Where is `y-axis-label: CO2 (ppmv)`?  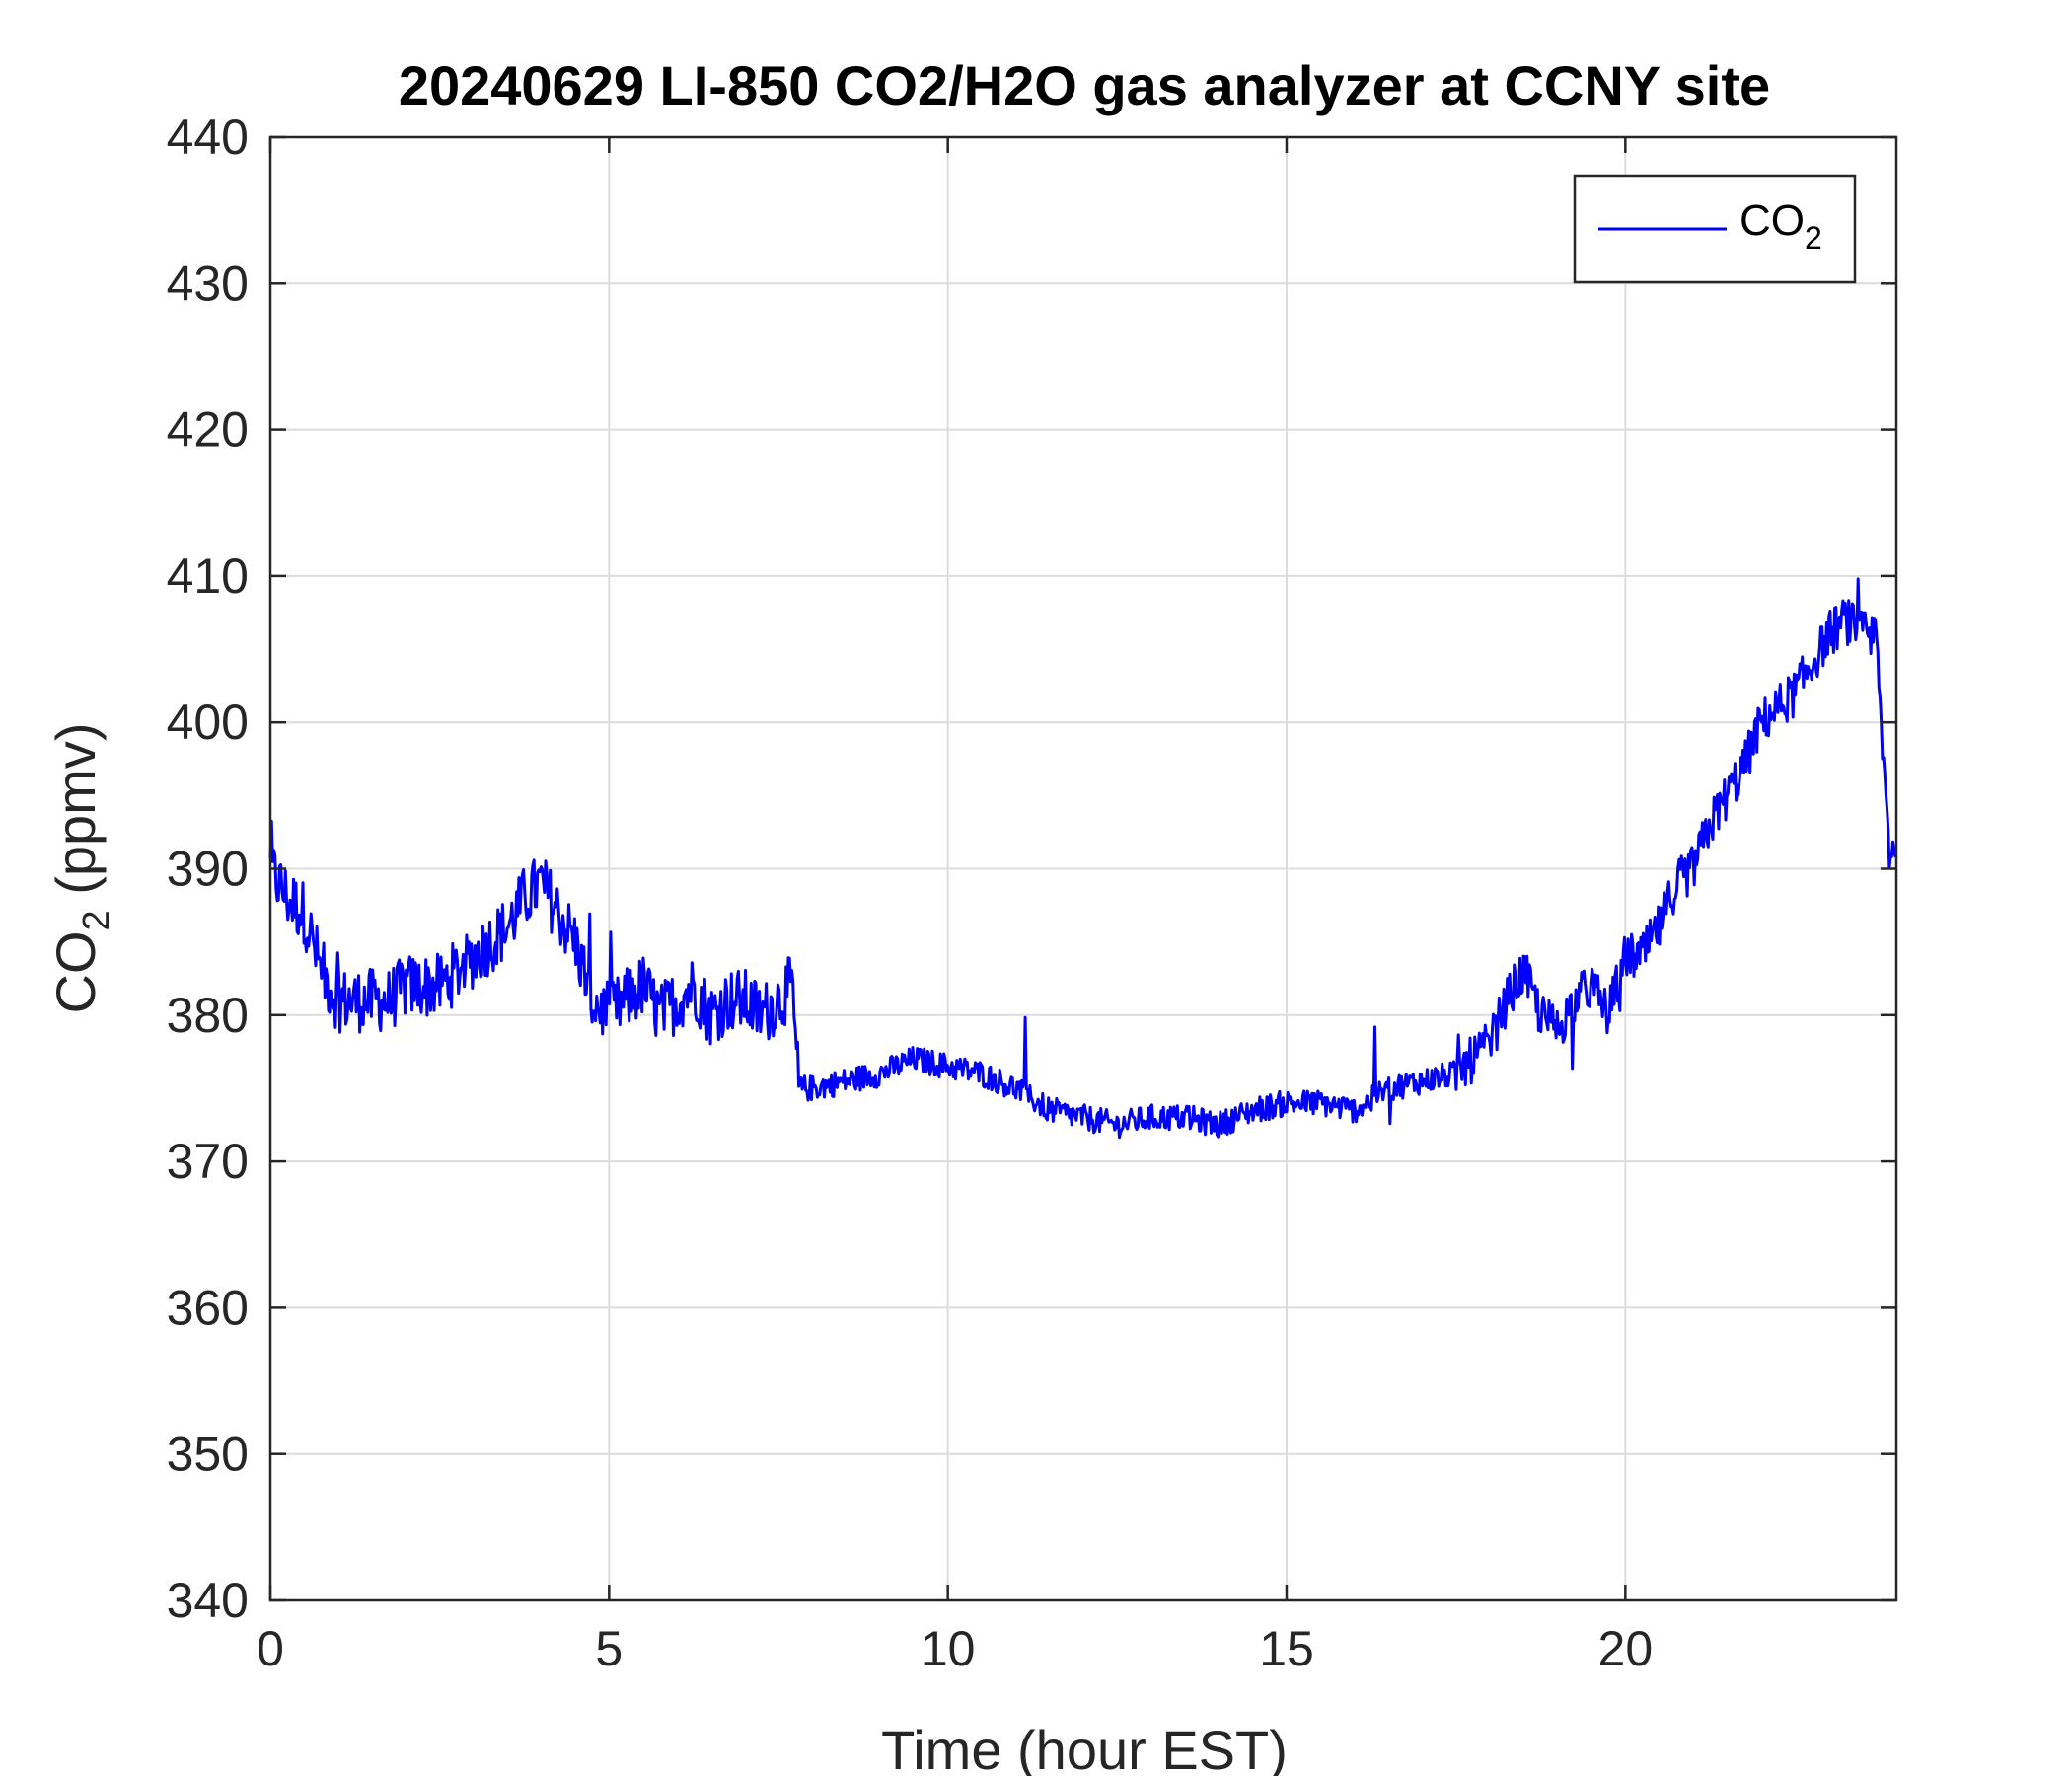
y-axis-label: CO2 (ppmv) is located at coordinates (80, 869).